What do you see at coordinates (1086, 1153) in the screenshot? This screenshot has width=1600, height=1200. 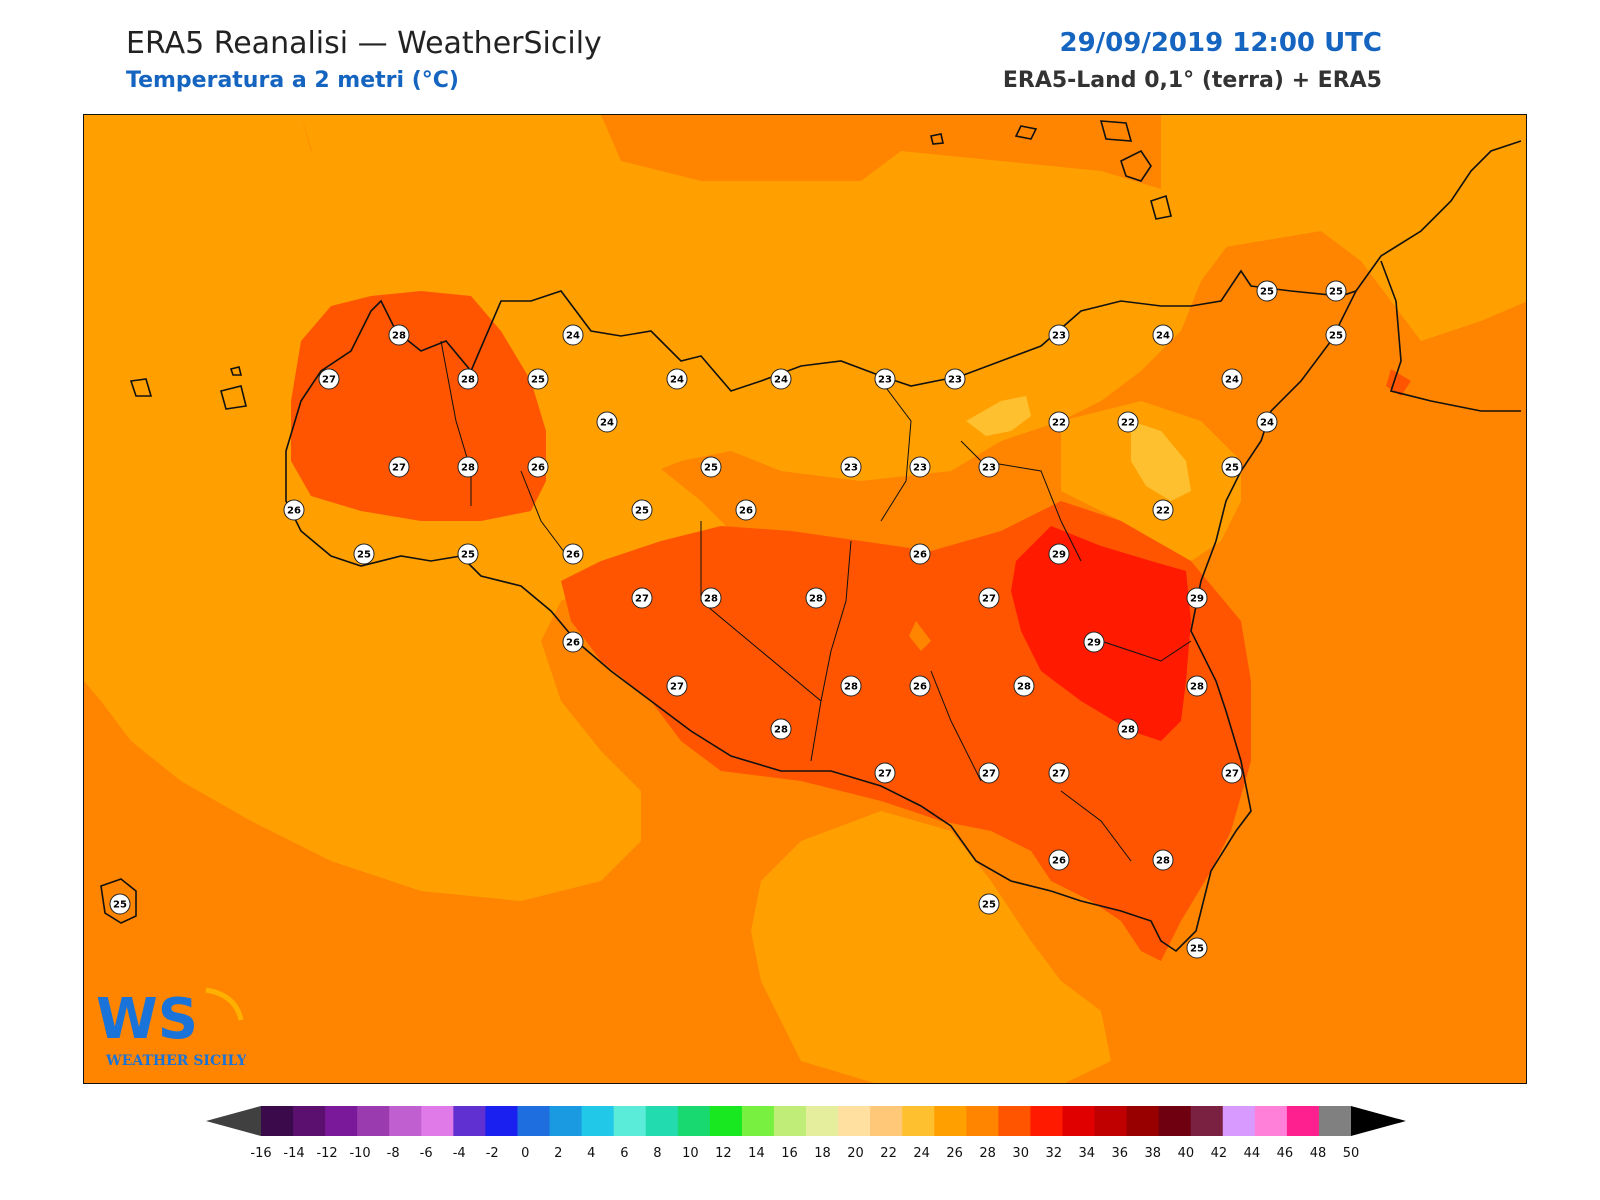 I see `colorbar-tick-label: 34` at bounding box center [1086, 1153].